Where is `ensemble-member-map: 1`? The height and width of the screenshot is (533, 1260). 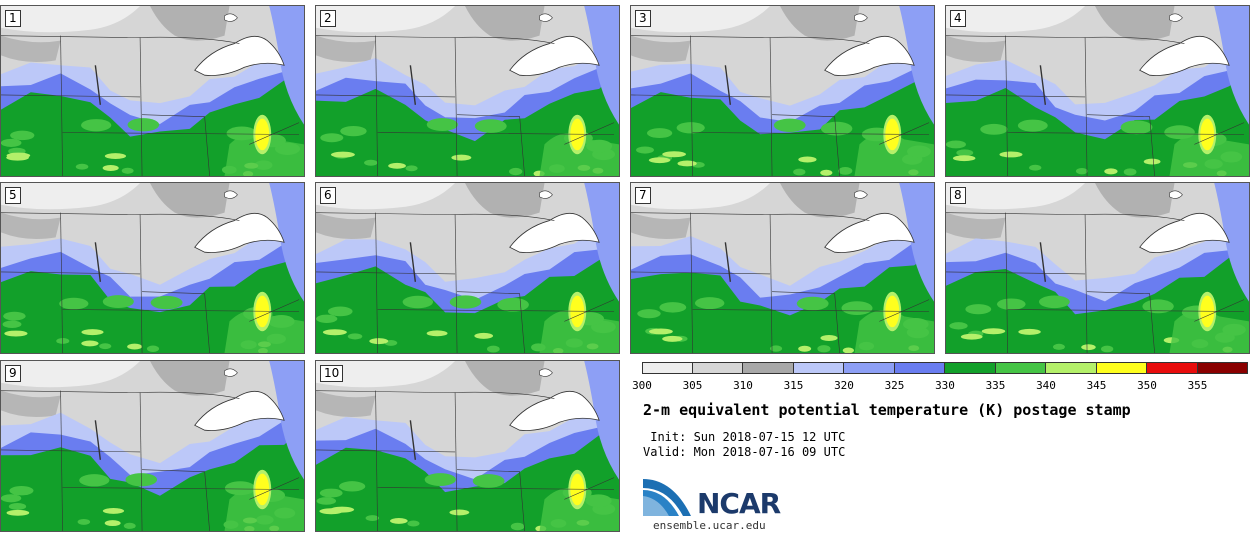 ensemble-member-map: 1 is located at coordinates (152, 91).